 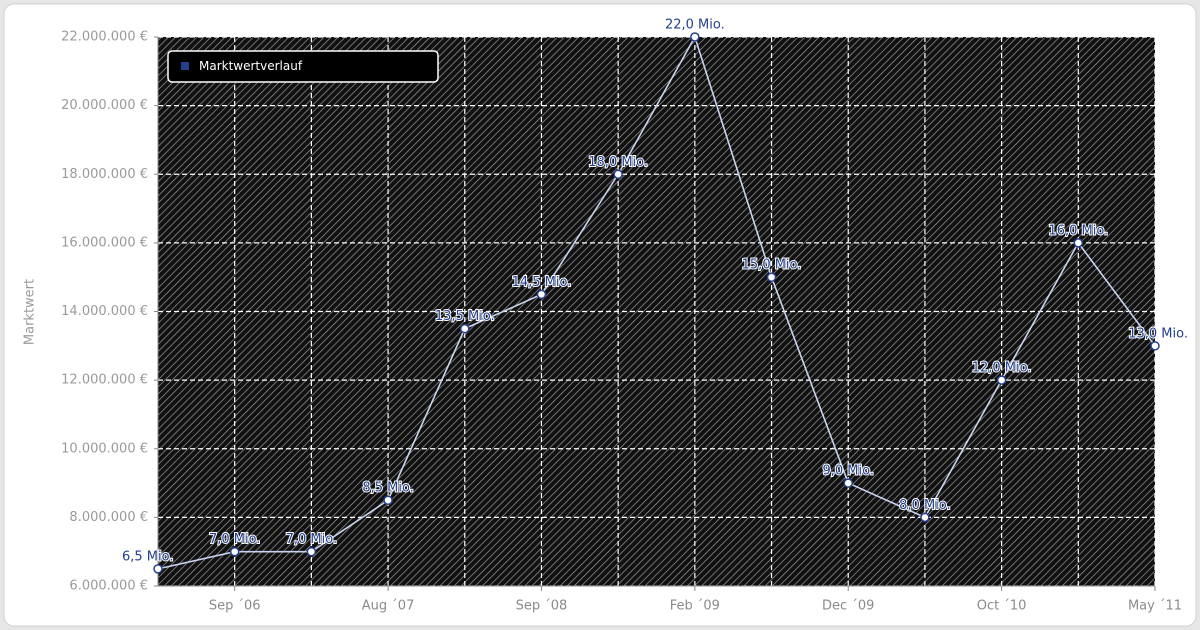 I want to click on data-label: 6,5 Mio., so click(x=148, y=556).